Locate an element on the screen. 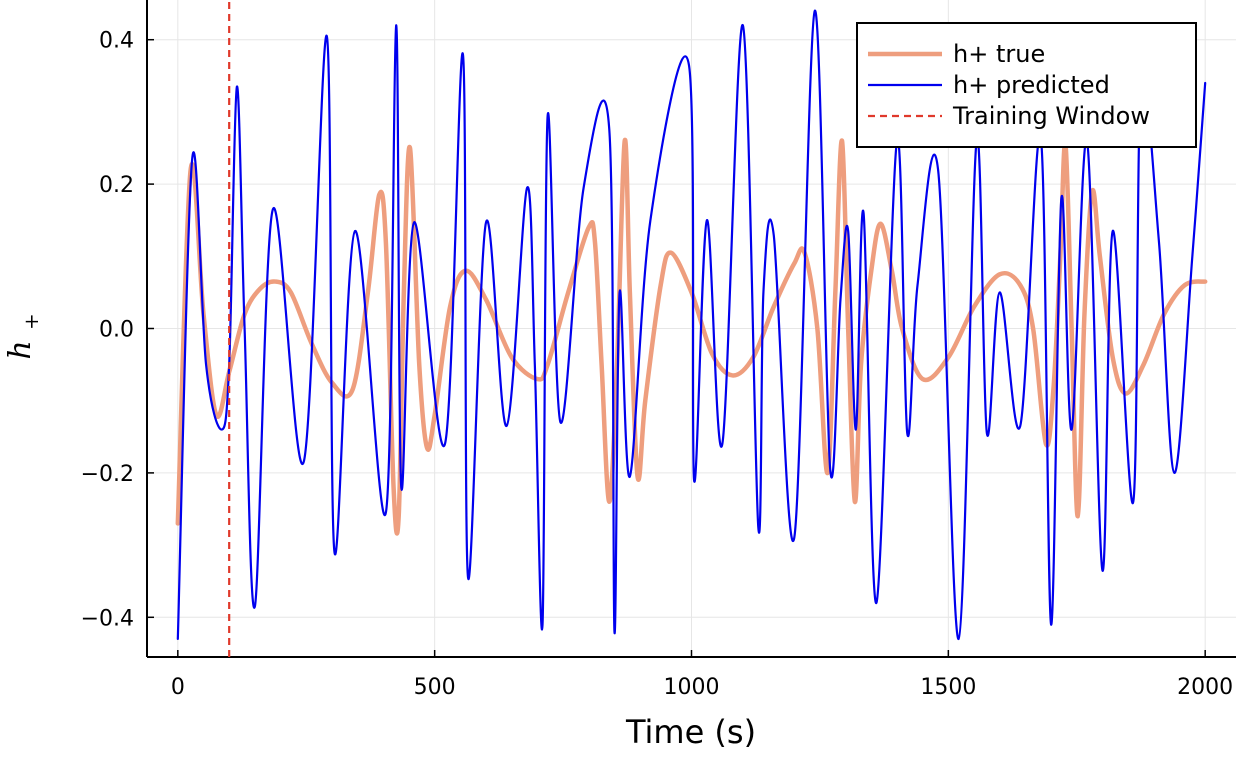 The height and width of the screenshot is (762, 1252). y-tick-label: −0.4 is located at coordinates (107, 618).